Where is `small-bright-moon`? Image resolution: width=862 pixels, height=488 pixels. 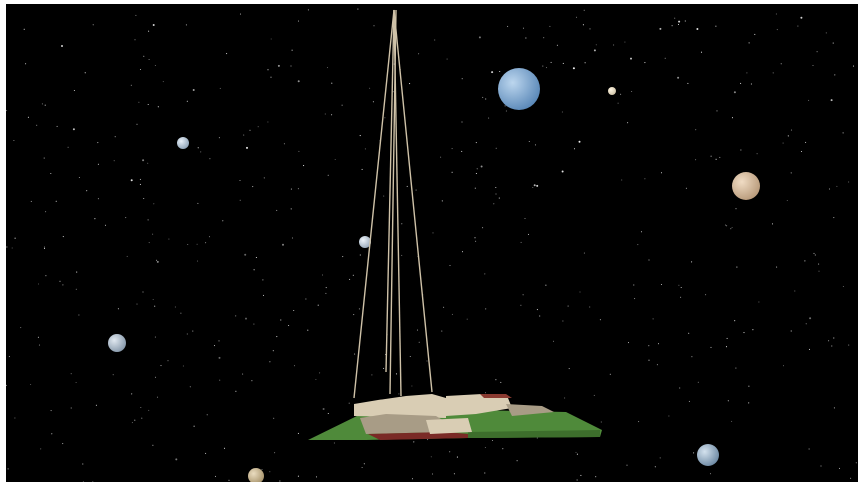
small-bright-moon is located at coordinates (612, 91).